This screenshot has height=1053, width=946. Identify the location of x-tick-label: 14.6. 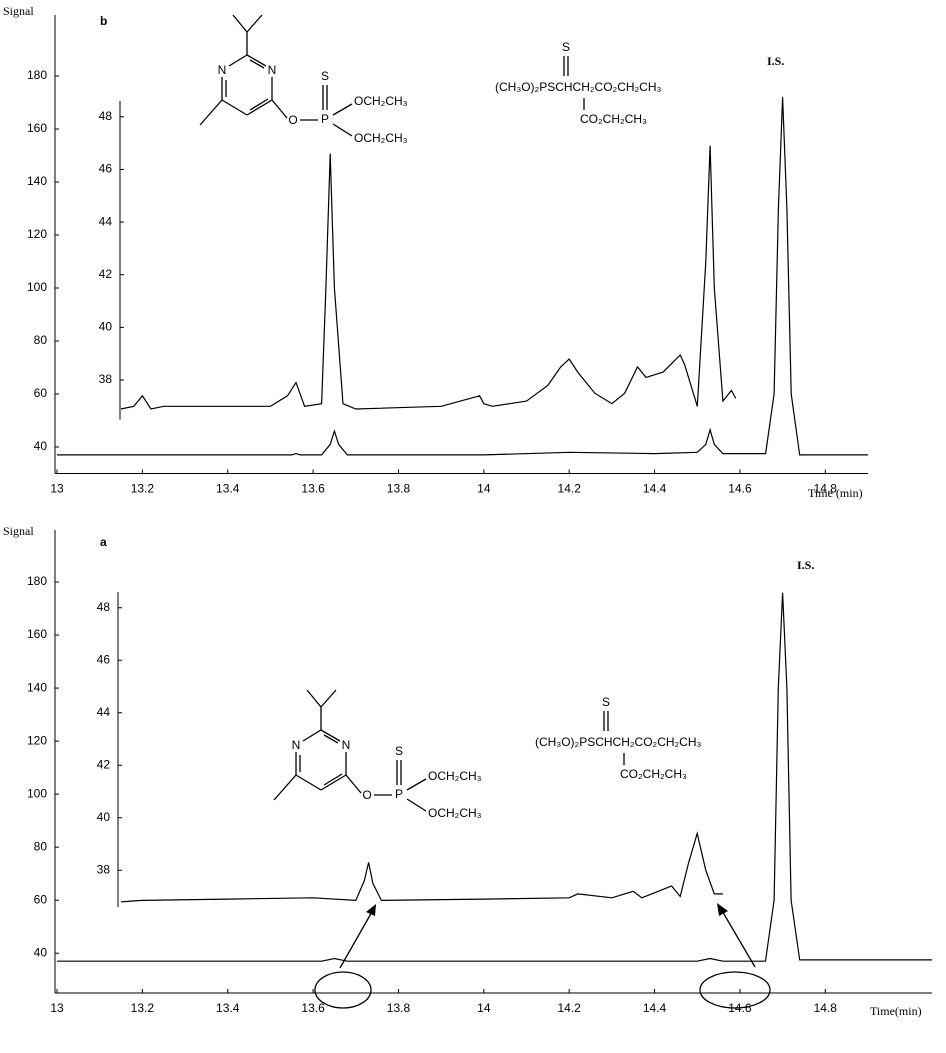
(740, 1008).